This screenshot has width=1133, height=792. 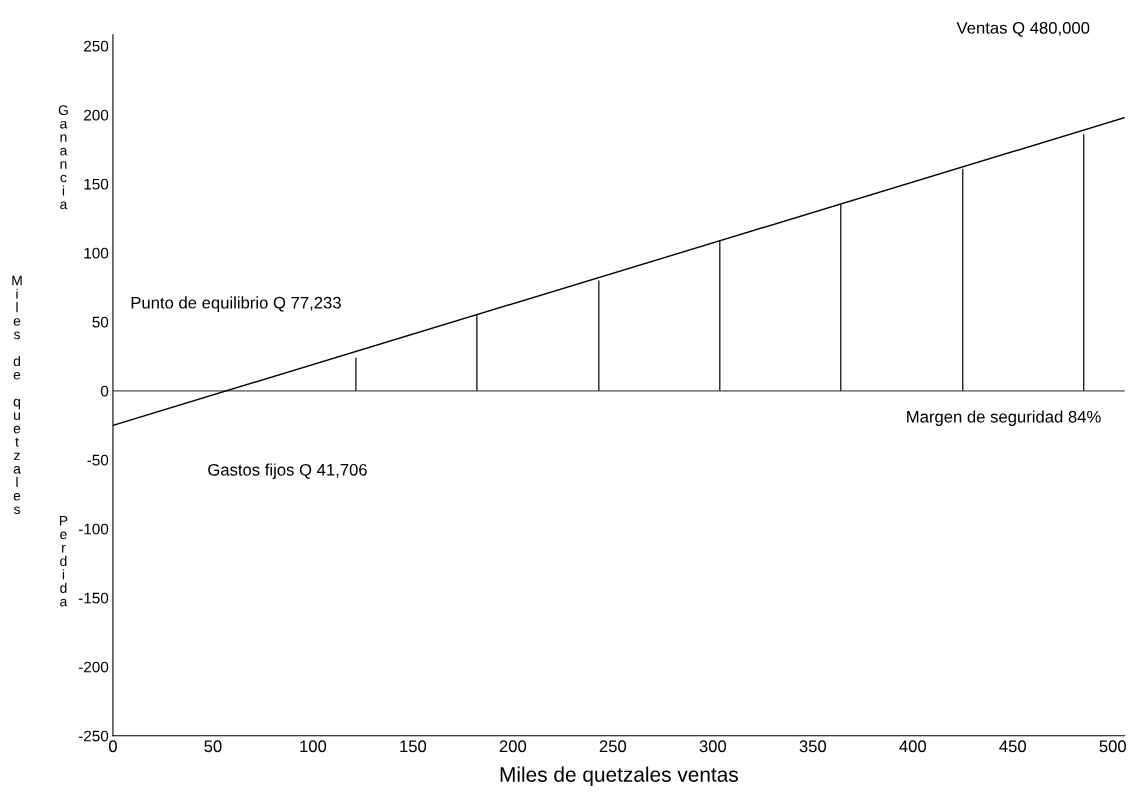 What do you see at coordinates (63, 561) in the screenshot?
I see `text: Perdida` at bounding box center [63, 561].